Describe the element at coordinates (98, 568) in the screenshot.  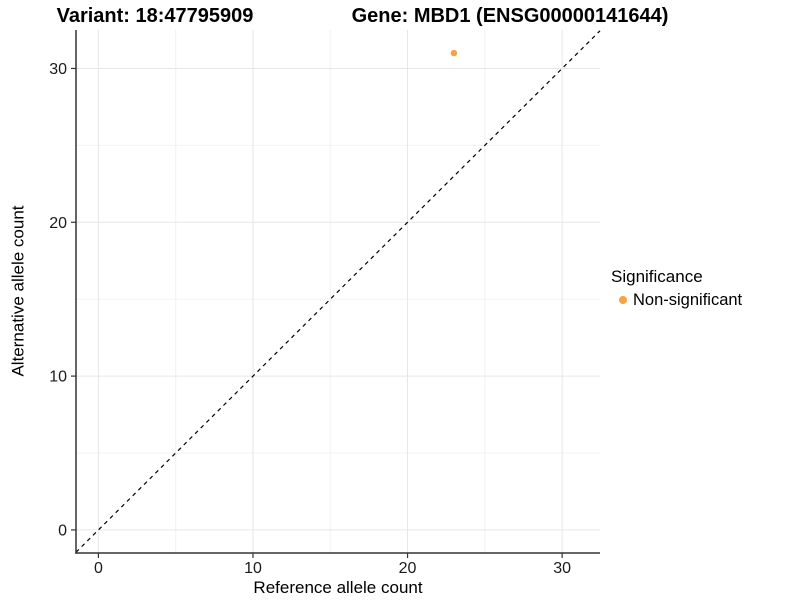
I see `x-tick-label: 0` at that location.